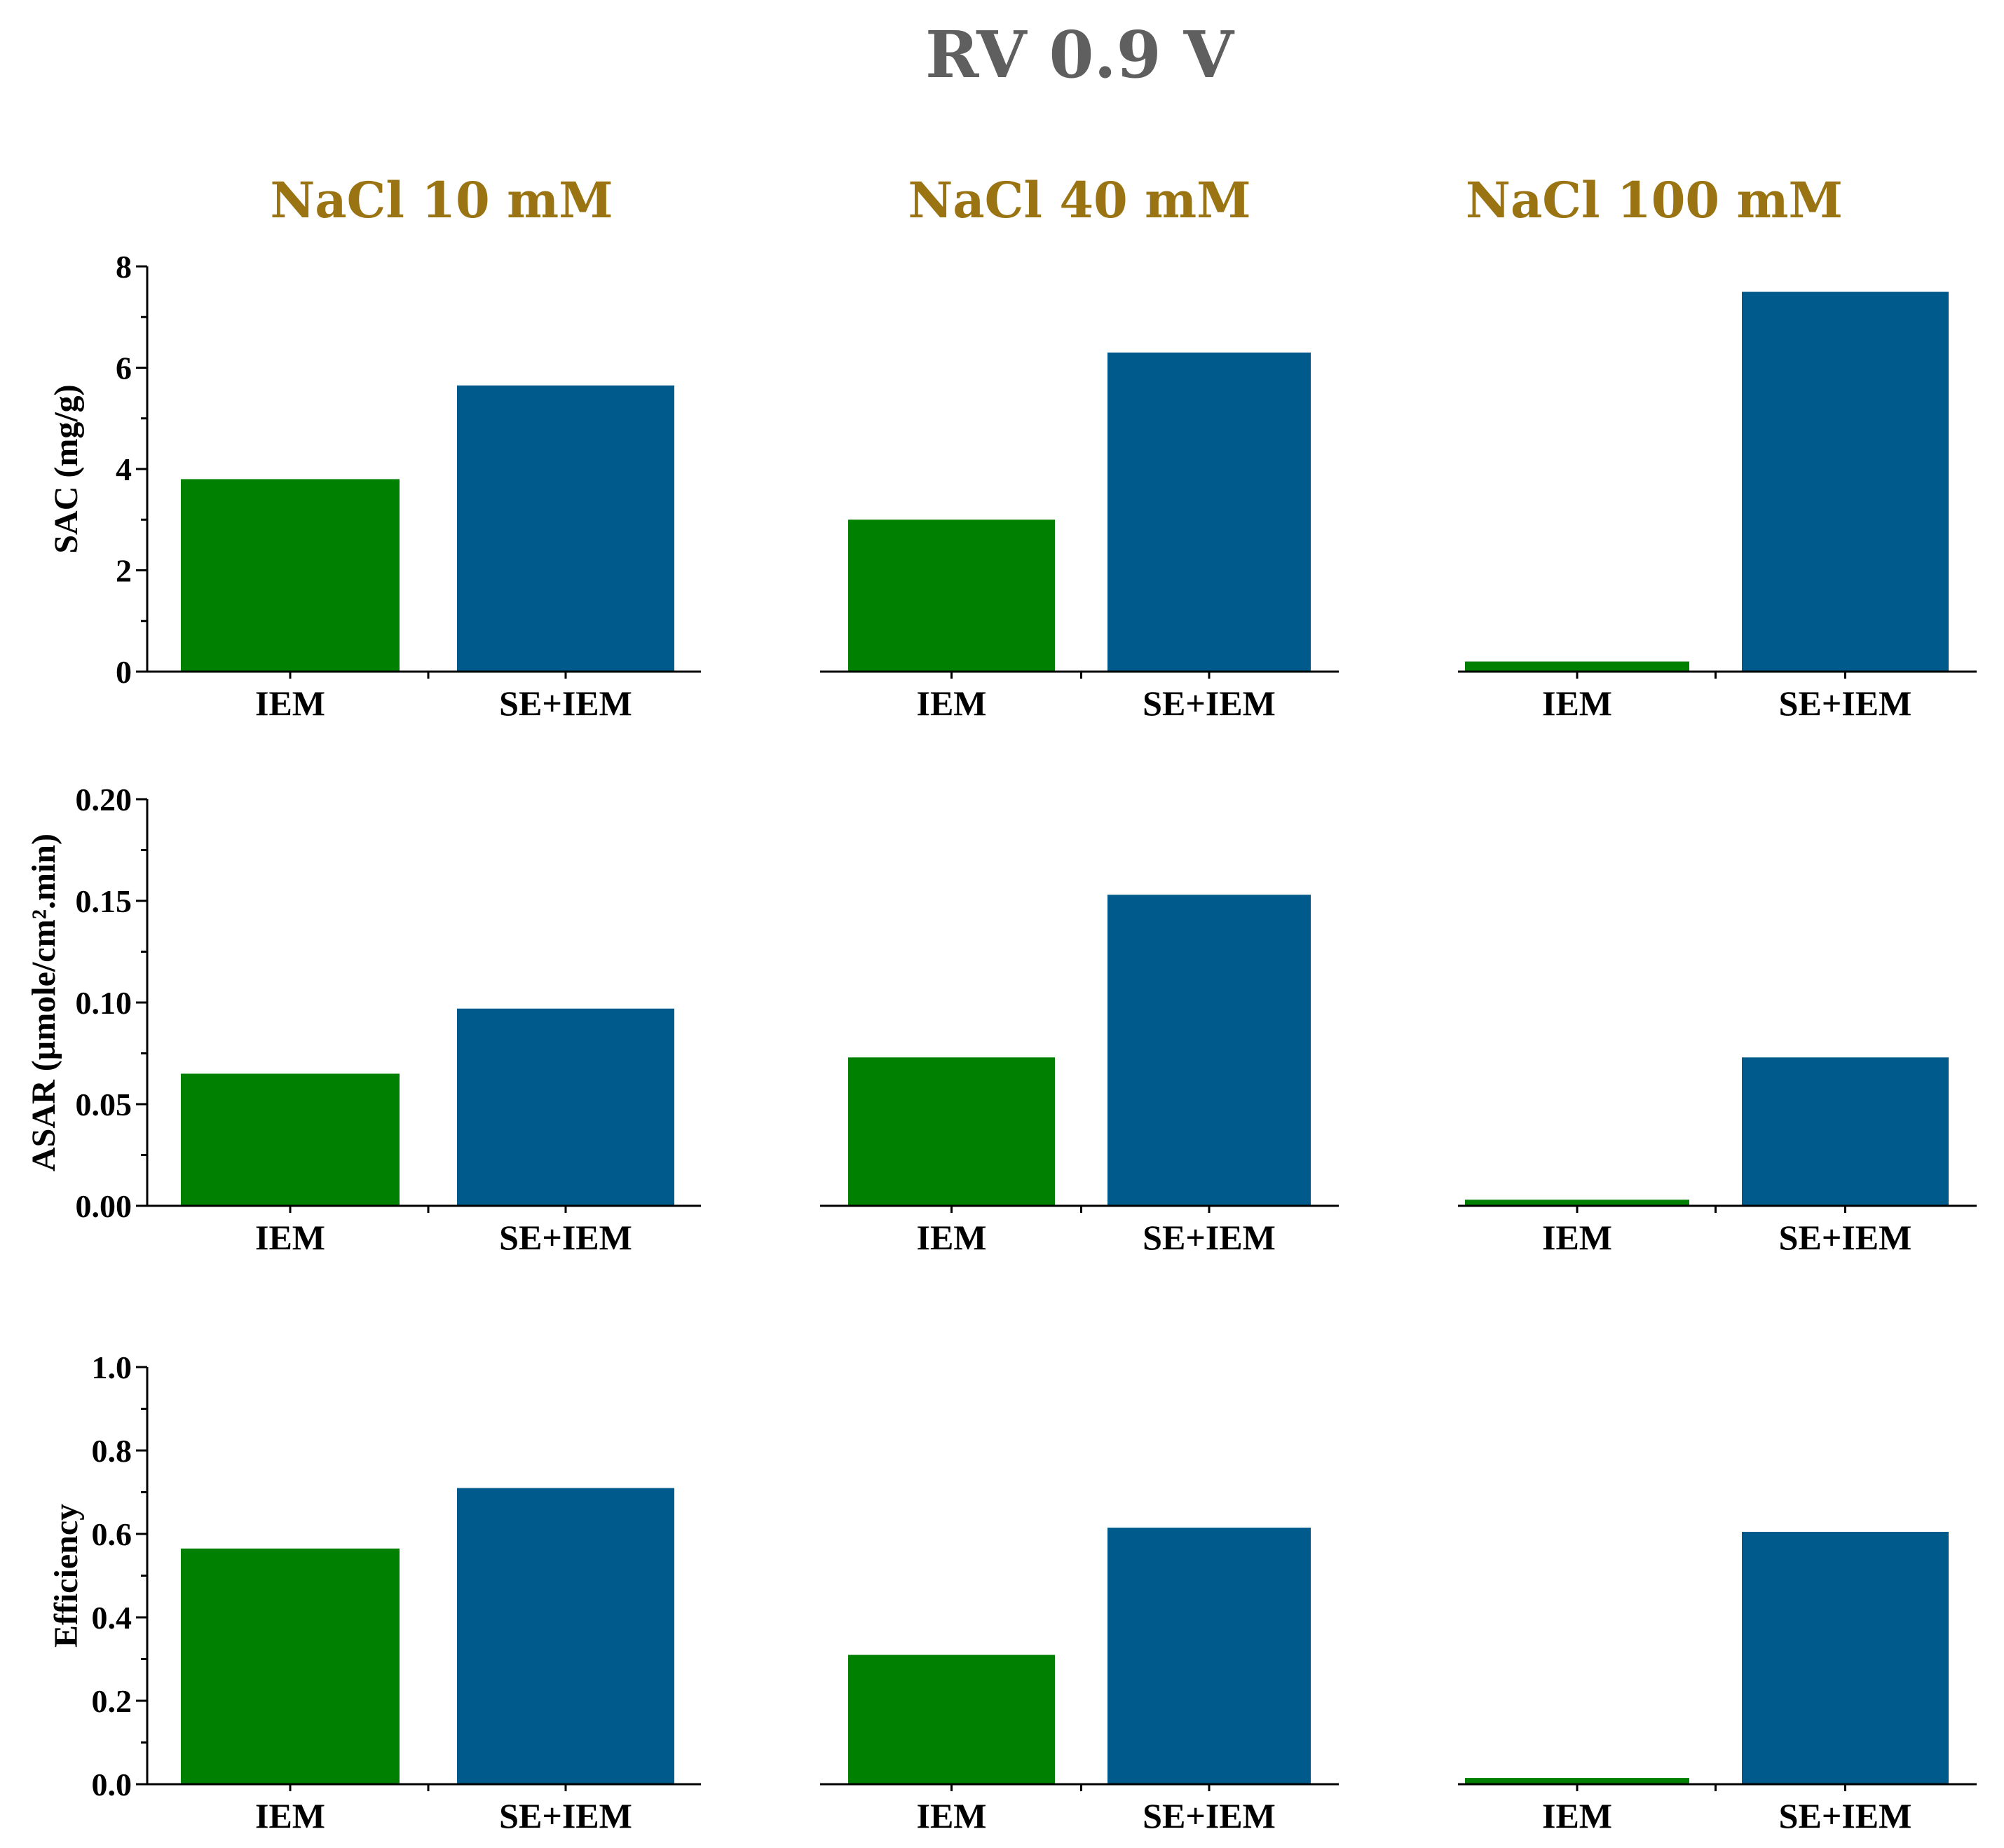 This screenshot has width=2004, height=1848. I want to click on panel-r2-c2: IEM SE+IEM, so click(1079, 1076).